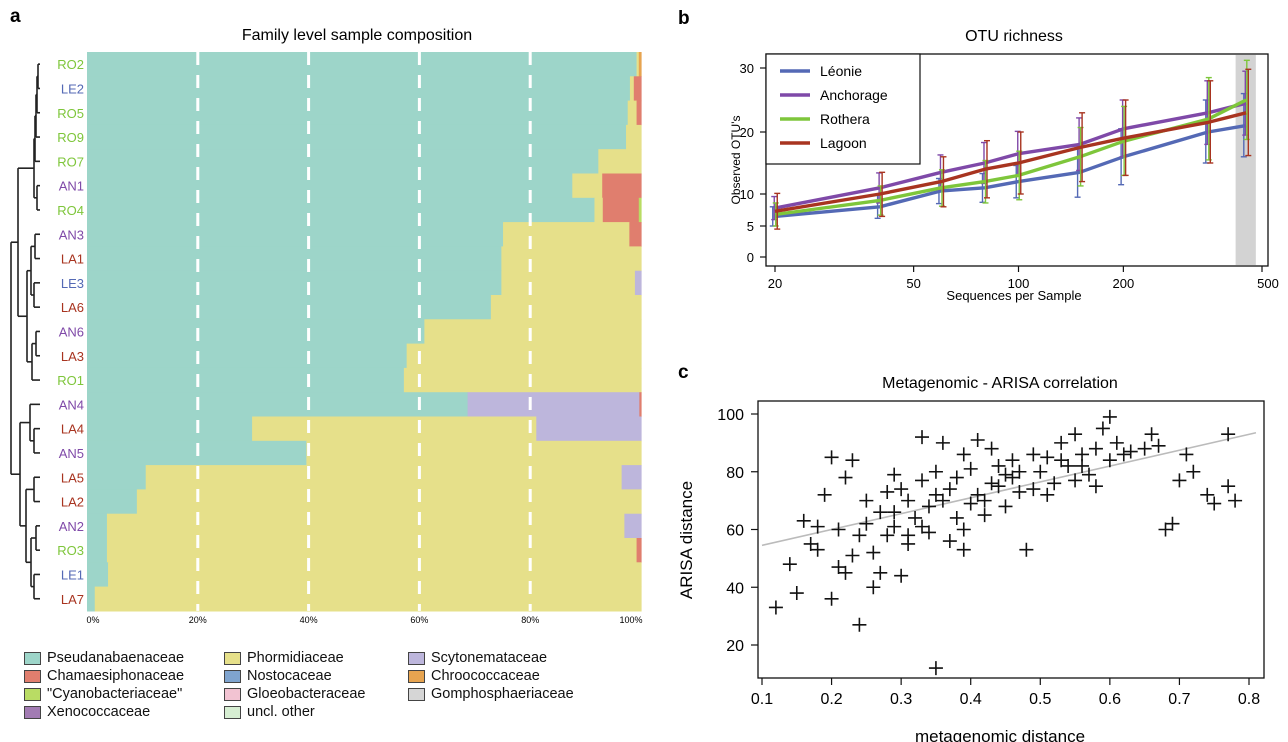 This screenshot has height=742, width=1288. What do you see at coordinates (1249, 699) in the screenshot?
I see `correlation-x-tick-label: 0.8` at bounding box center [1249, 699].